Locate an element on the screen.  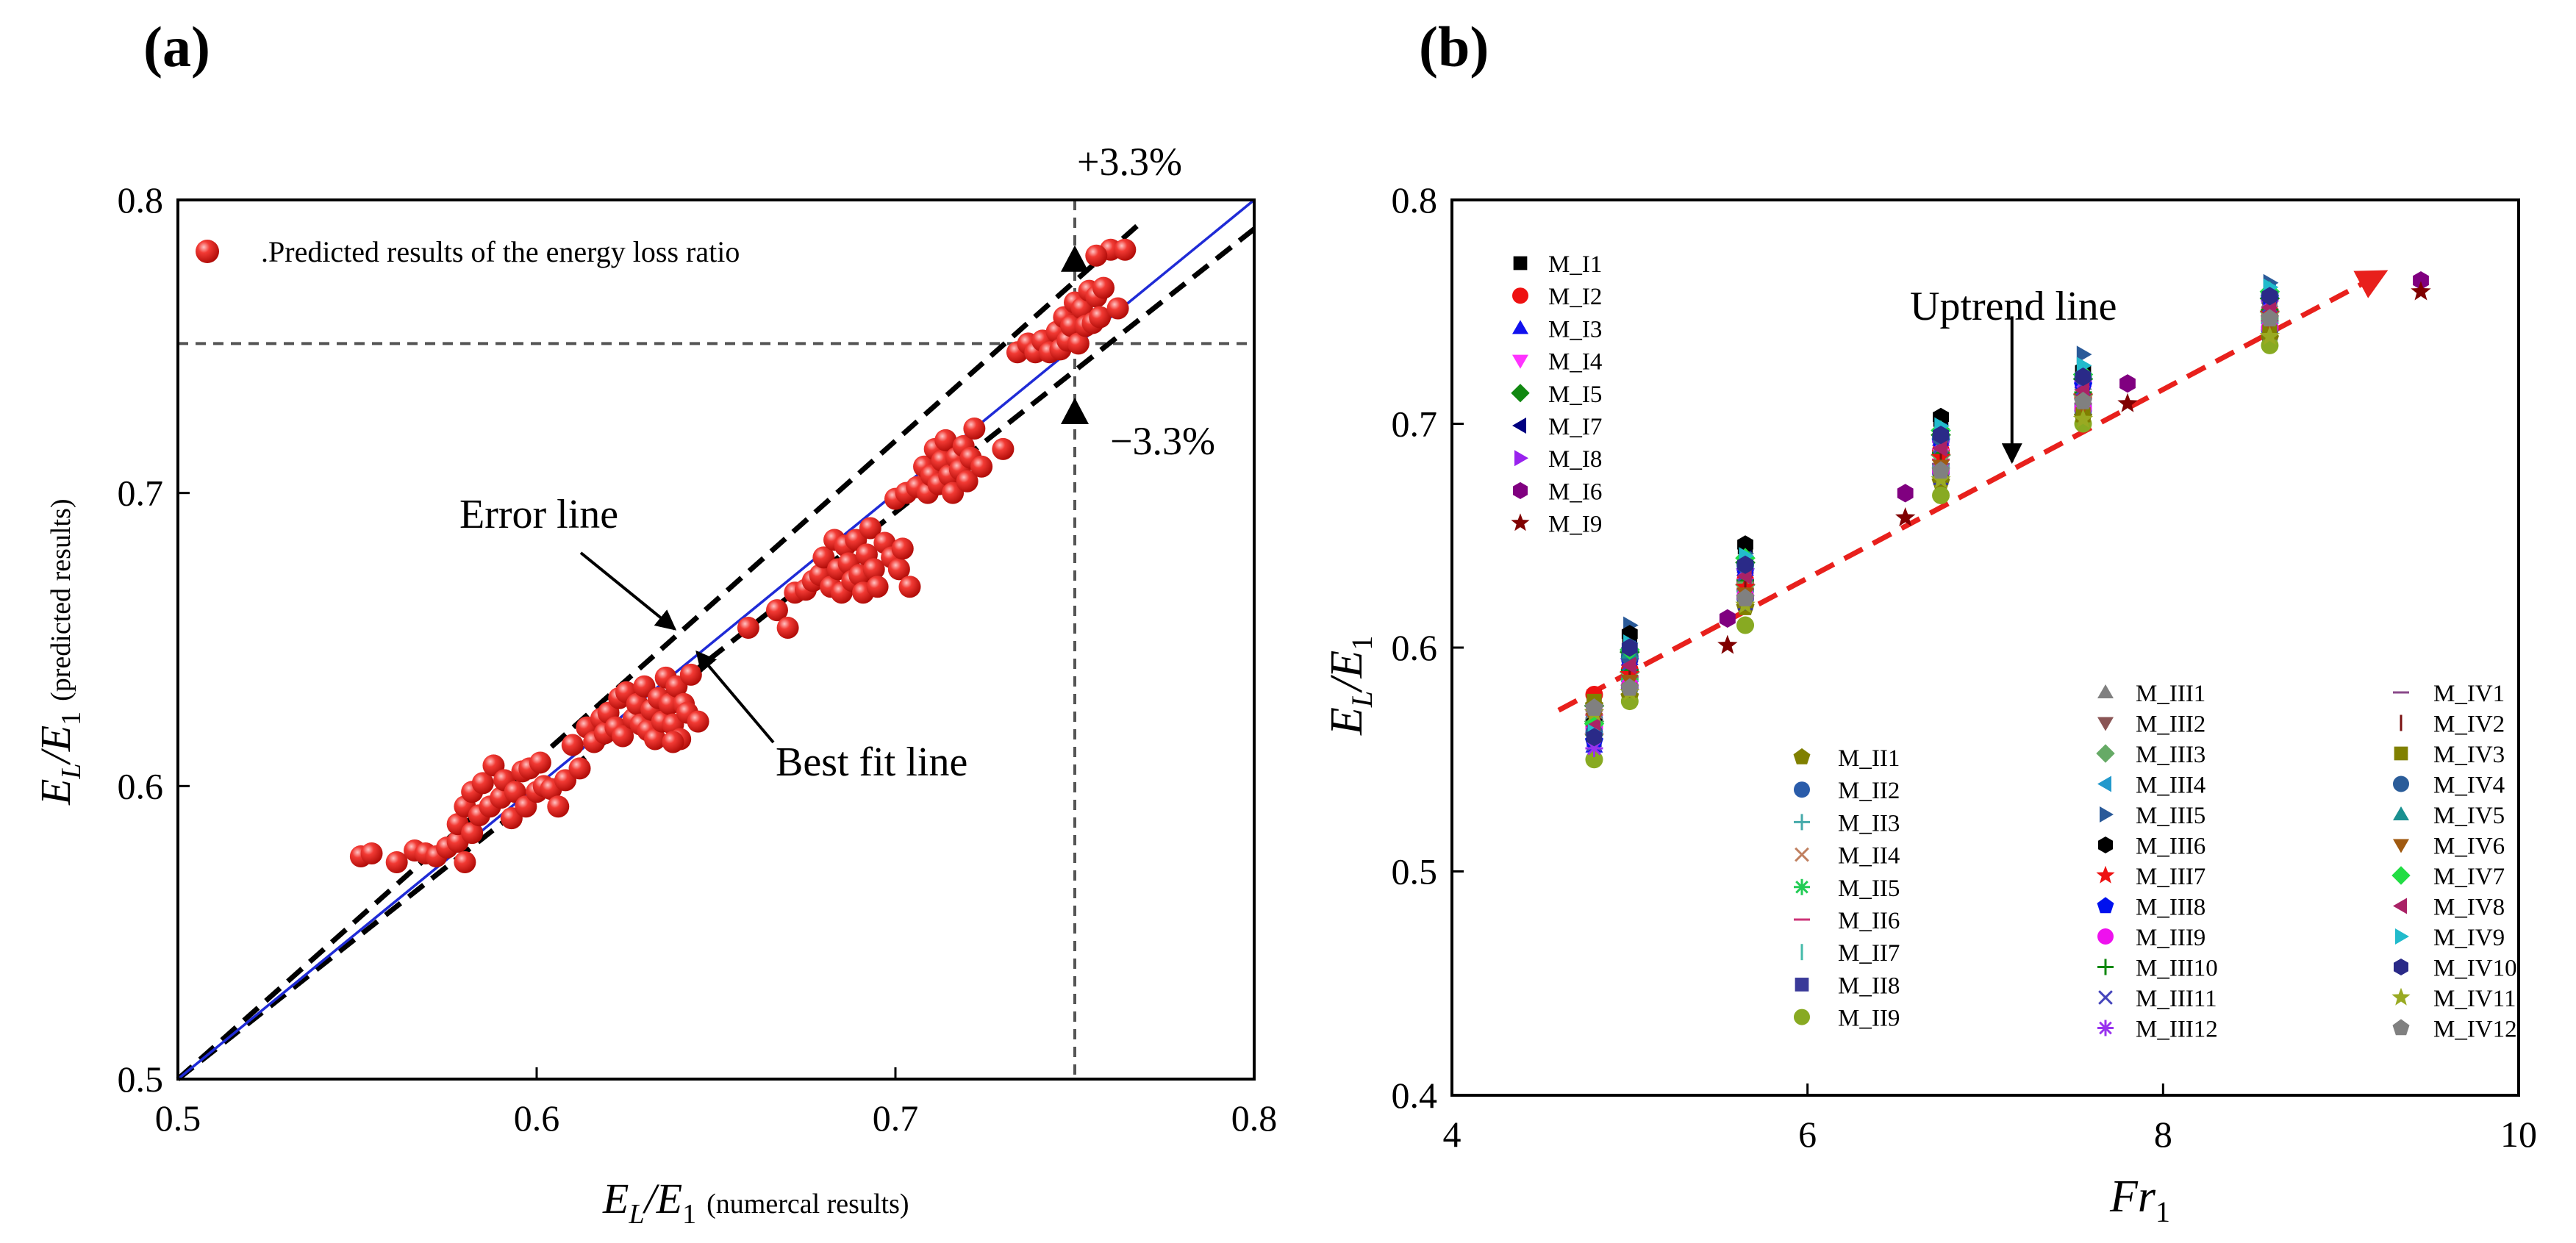
legend-label: M_IV9 is located at coordinates (2469, 938).